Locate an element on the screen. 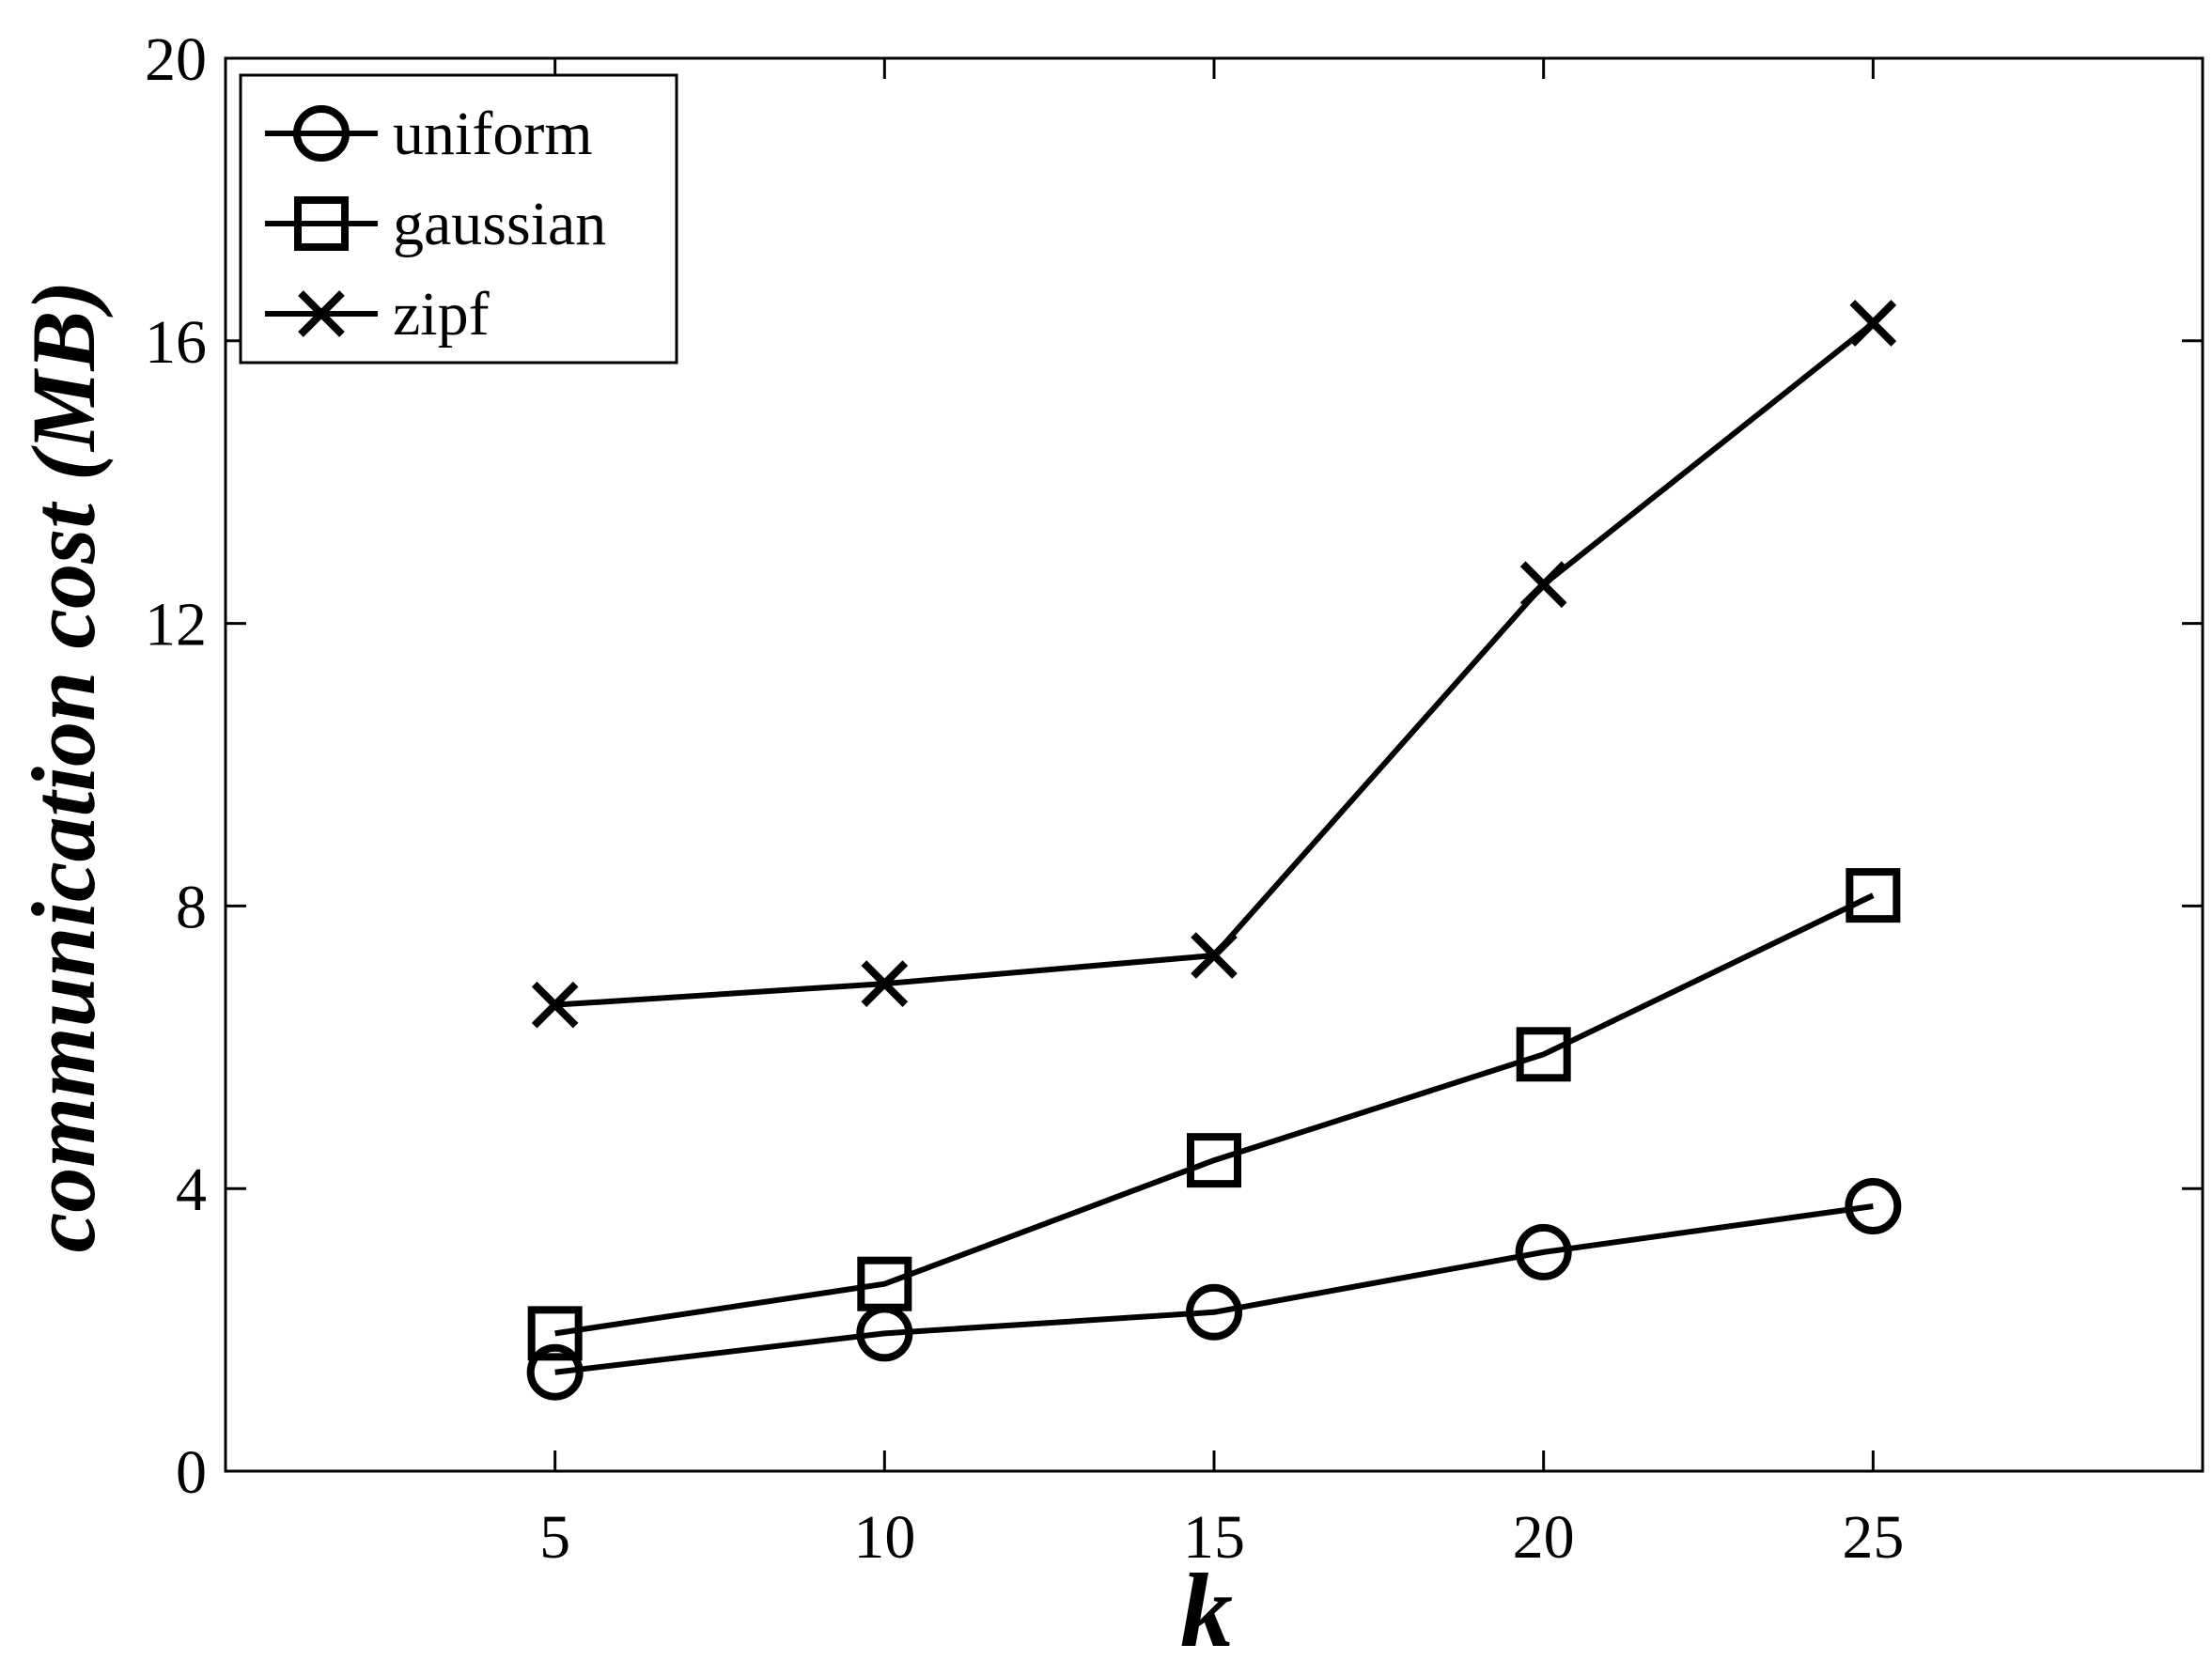 This screenshot has width=2212, height=1675. legend-items: uniform gaussian zipf is located at coordinates (435, 224).